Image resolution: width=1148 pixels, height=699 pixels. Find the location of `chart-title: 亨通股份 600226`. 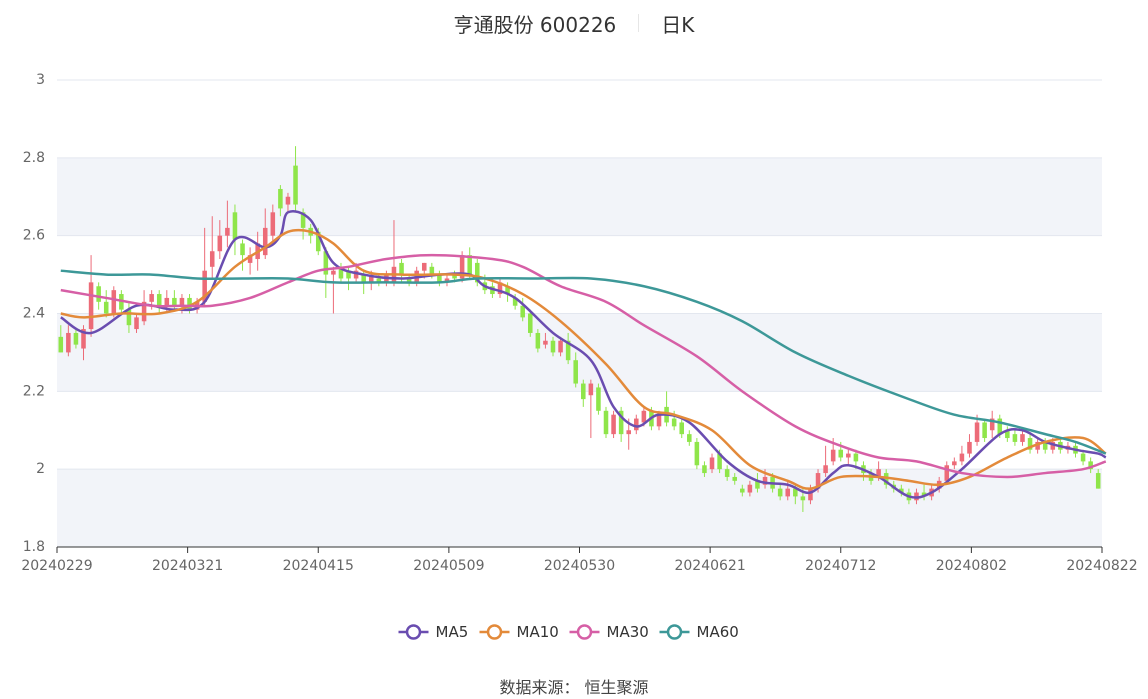

chart-title: 亨通股份 600226 is located at coordinates (535, 24).